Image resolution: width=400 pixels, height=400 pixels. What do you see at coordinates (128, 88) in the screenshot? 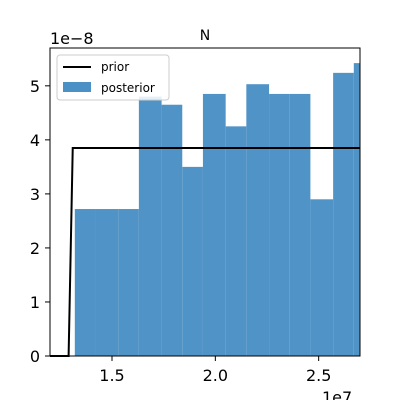
I see `legend-posterior-label: posterior` at bounding box center [128, 88].